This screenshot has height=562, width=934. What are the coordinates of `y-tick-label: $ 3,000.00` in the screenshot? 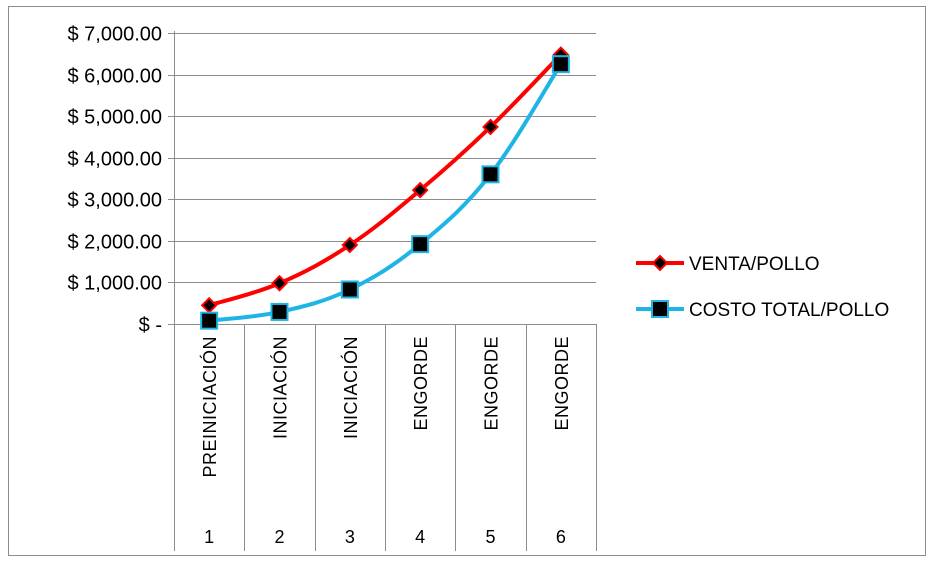 It's located at (114, 201).